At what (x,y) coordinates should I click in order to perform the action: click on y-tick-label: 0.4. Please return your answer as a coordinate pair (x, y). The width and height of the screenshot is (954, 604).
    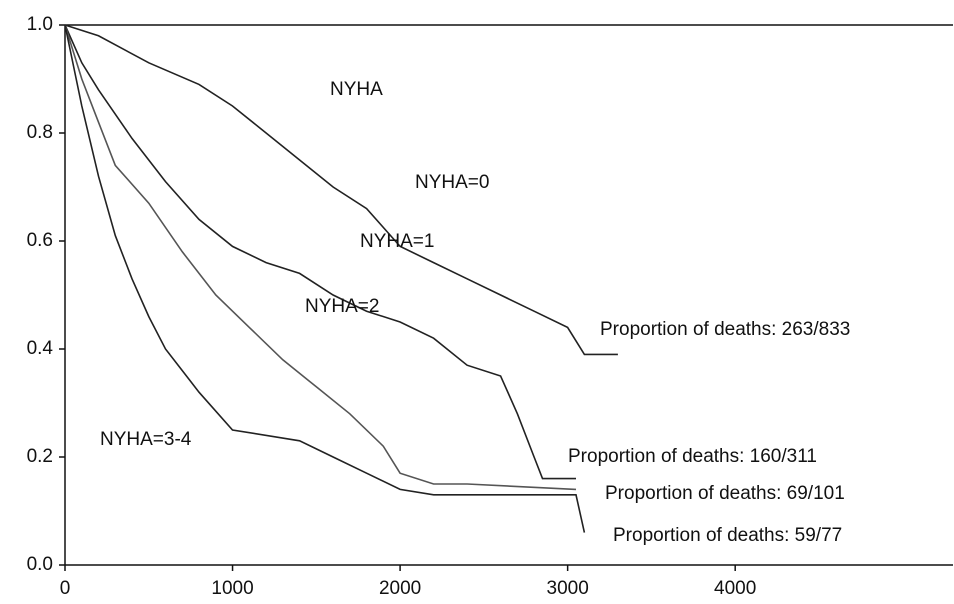
    Looking at the image, I should click on (40, 348).